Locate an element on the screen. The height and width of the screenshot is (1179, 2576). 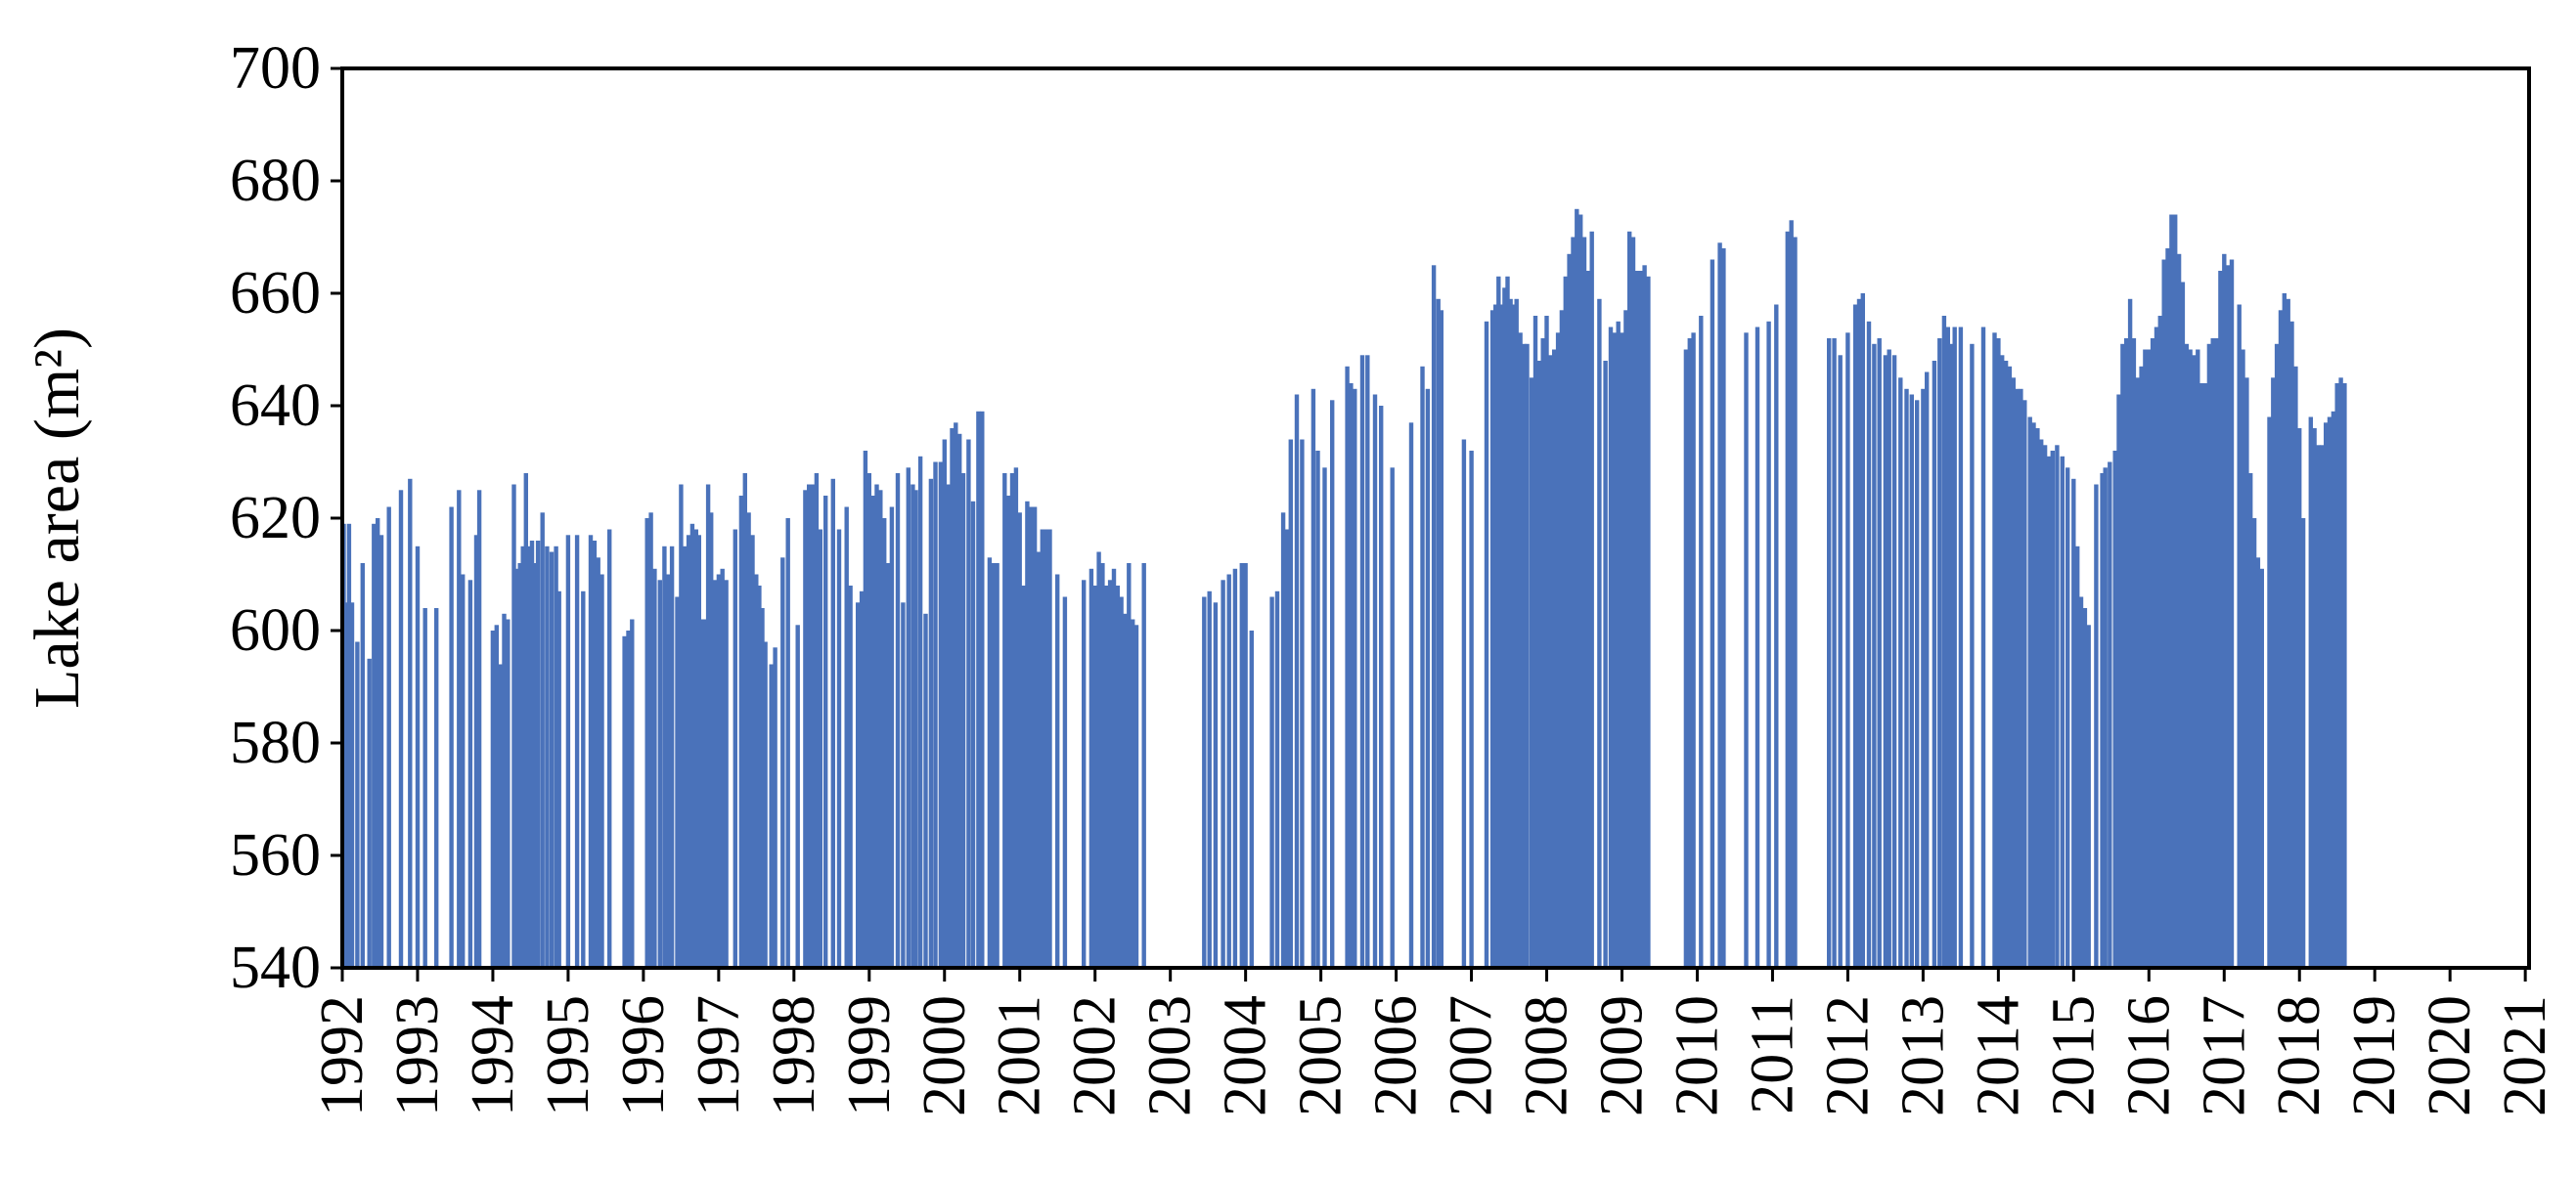
x-tick-label: 2004 is located at coordinates (1246, 1055).